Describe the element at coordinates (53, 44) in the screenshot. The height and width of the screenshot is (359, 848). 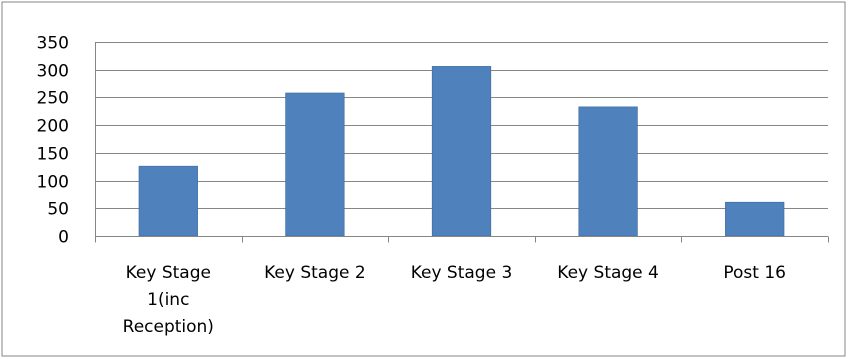
I see `y-tick-label: 350` at that location.